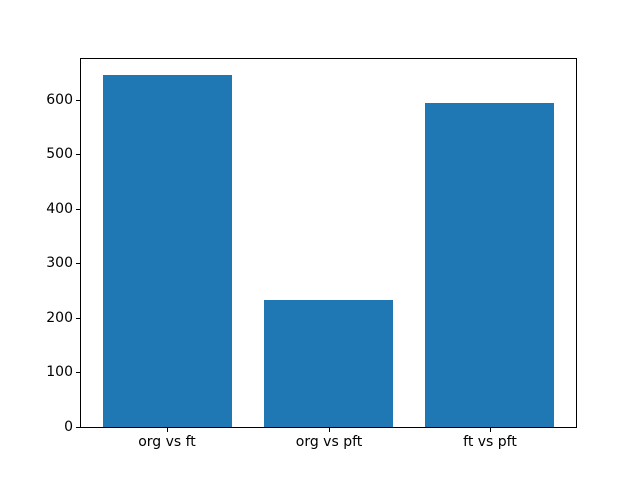 The image size is (640, 480). Describe the element at coordinates (328, 363) in the screenshot. I see `bar-org-vs-pft` at that location.